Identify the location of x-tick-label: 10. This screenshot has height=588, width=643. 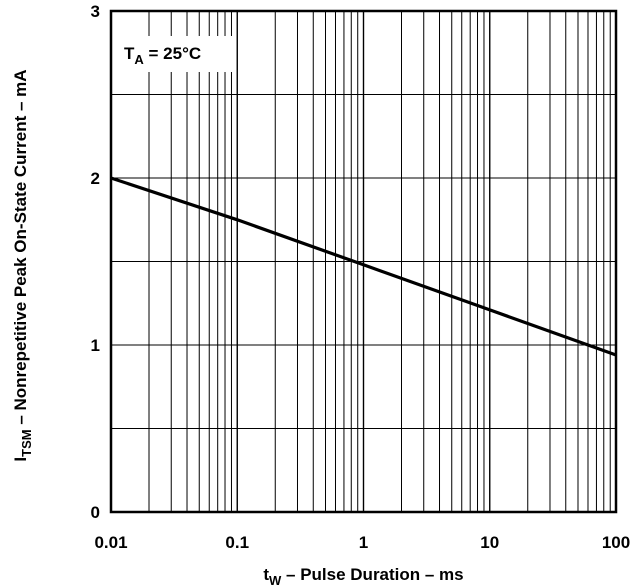
(489, 542).